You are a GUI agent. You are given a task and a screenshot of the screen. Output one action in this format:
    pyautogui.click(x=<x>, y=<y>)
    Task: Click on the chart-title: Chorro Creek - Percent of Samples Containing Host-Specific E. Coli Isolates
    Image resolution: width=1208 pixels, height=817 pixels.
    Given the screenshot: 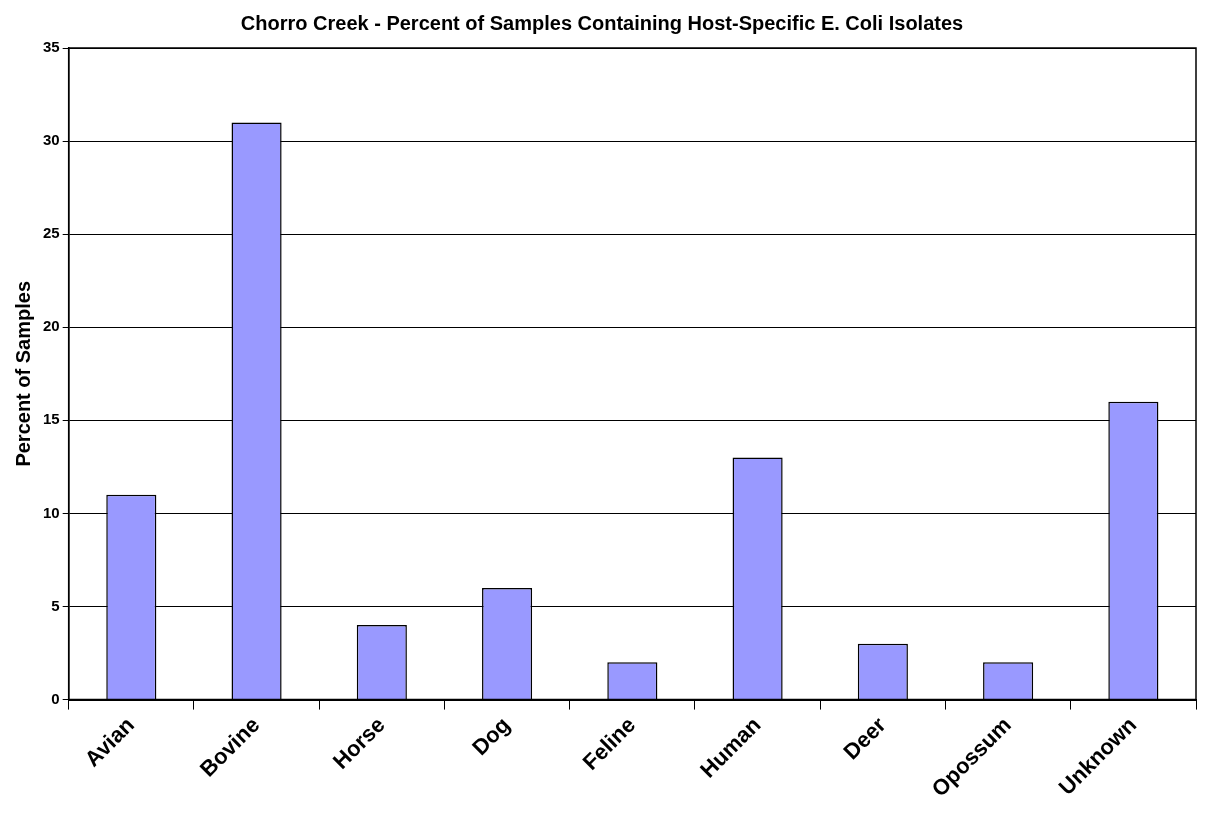 What is the action you would take?
    pyautogui.click(x=602, y=22)
    